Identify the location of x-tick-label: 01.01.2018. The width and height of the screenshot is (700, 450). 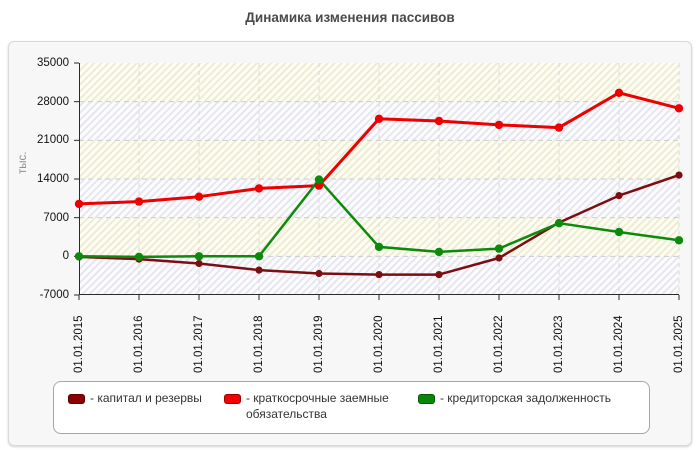
(259, 344).